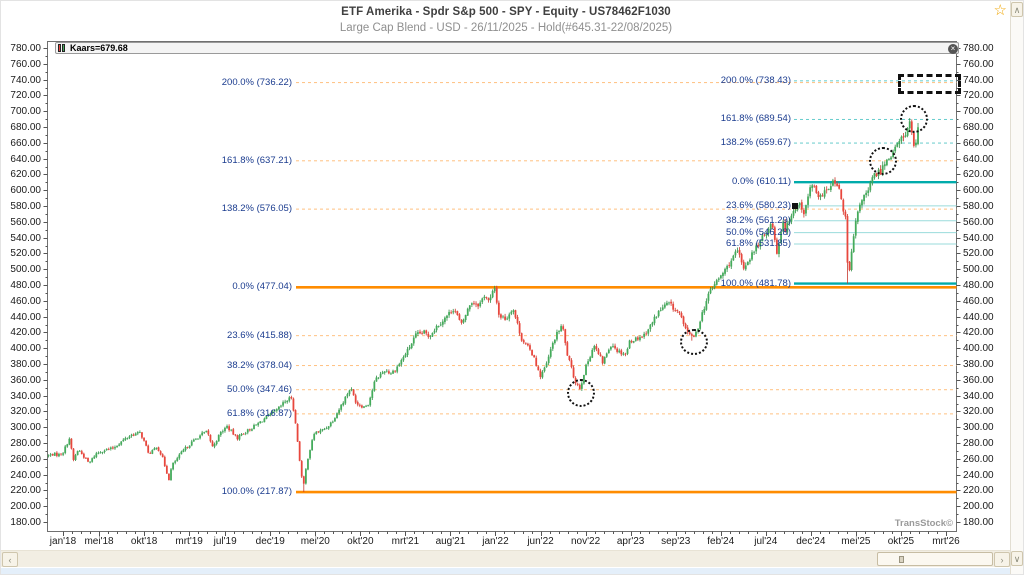  What do you see at coordinates (25, 222) in the screenshot?
I see `y-axis-label-left: 560.00` at bounding box center [25, 222].